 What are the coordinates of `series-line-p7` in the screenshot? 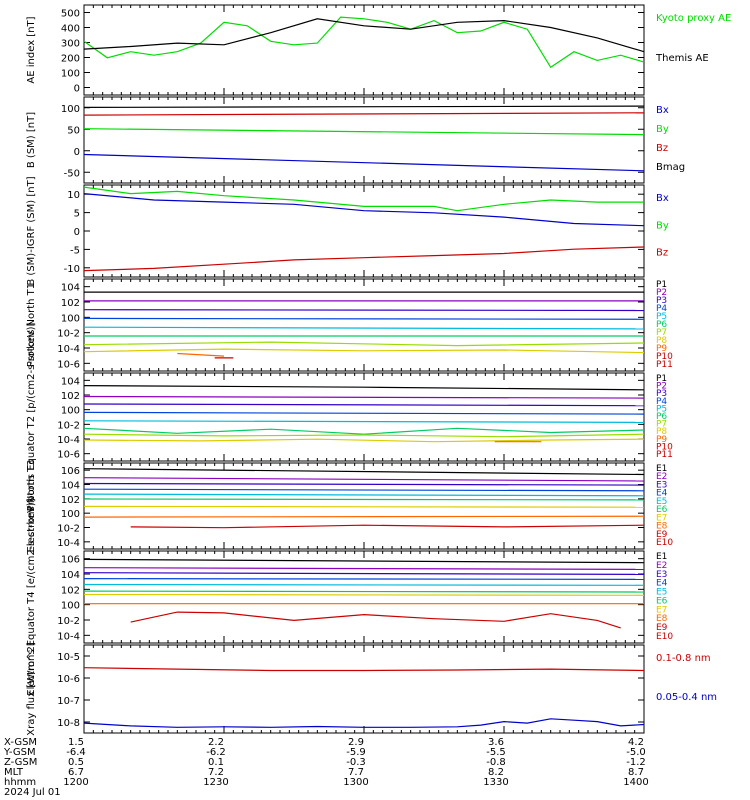 It's located at (364, 435).